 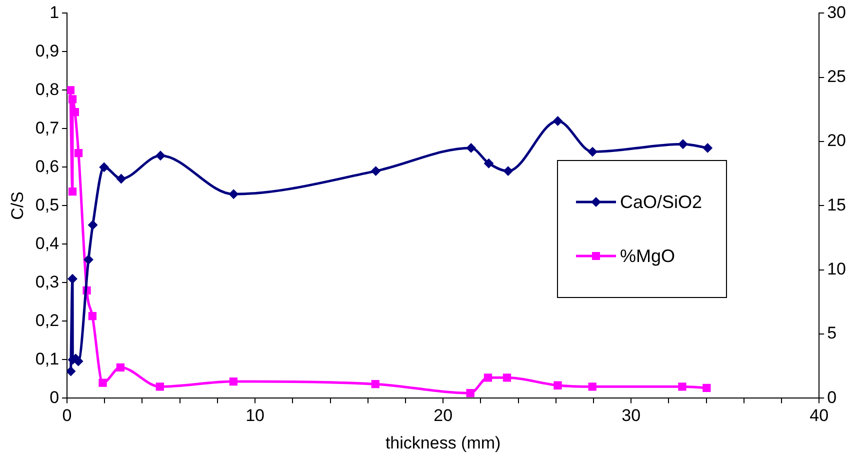 What do you see at coordinates (443, 442) in the screenshot?
I see `x-axis-title: thickness (mm)` at bounding box center [443, 442].